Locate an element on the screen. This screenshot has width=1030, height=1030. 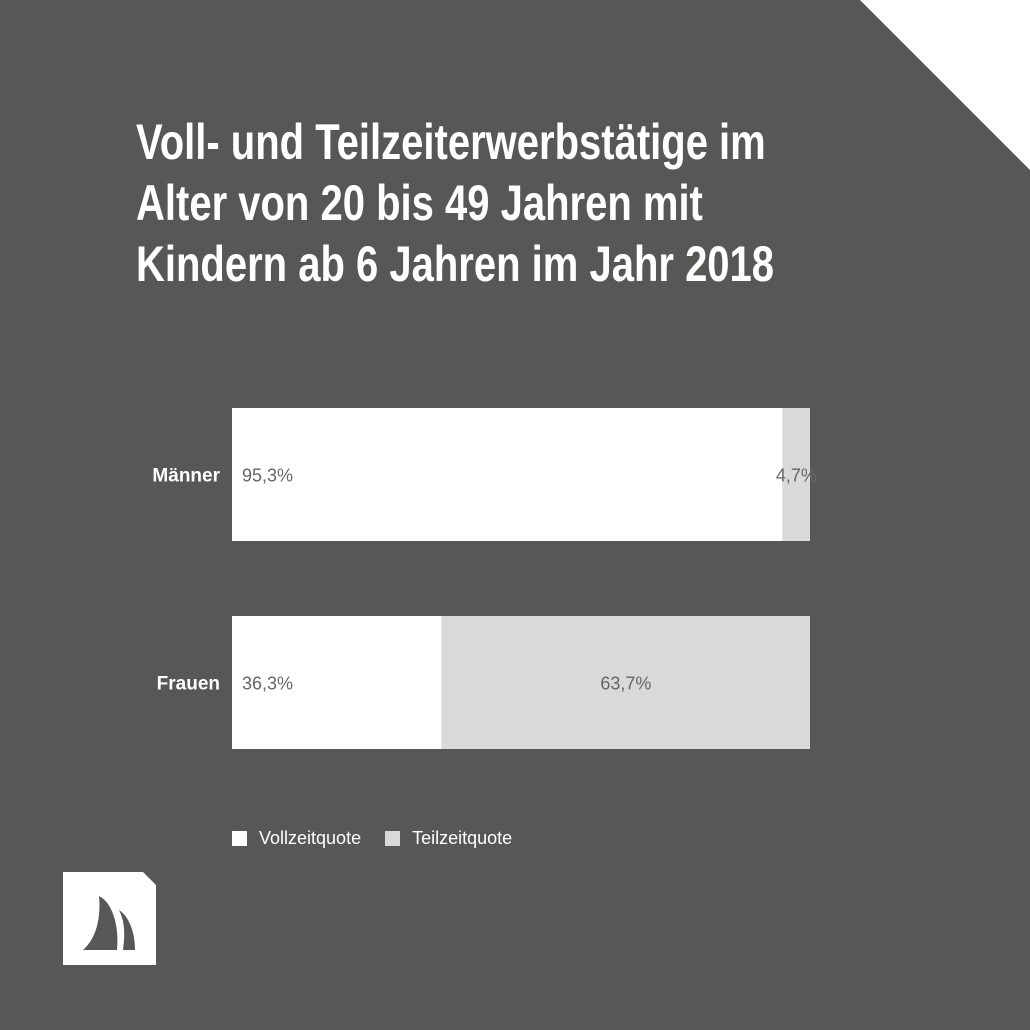
data-label: 4,7% is located at coordinates (796, 476).